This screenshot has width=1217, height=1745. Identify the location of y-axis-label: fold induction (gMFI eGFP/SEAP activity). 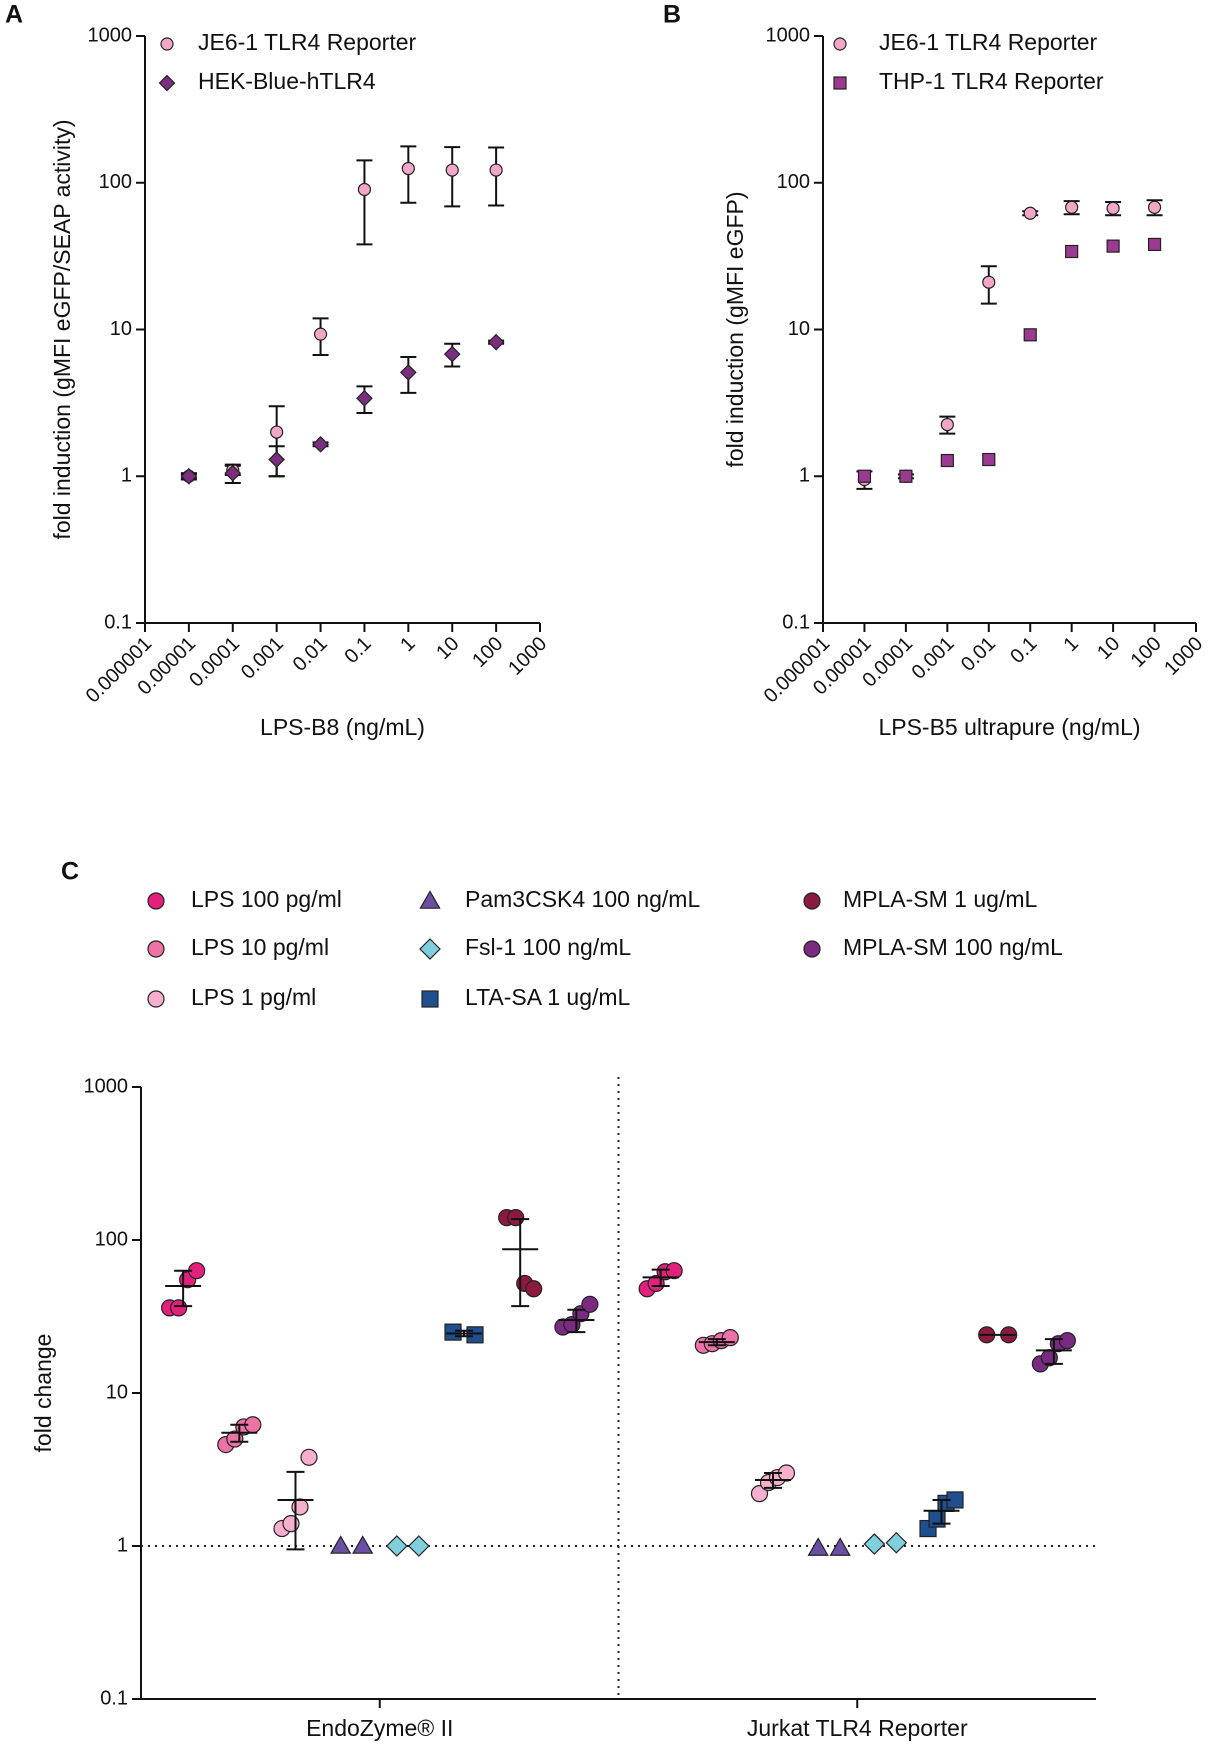
(62, 329).